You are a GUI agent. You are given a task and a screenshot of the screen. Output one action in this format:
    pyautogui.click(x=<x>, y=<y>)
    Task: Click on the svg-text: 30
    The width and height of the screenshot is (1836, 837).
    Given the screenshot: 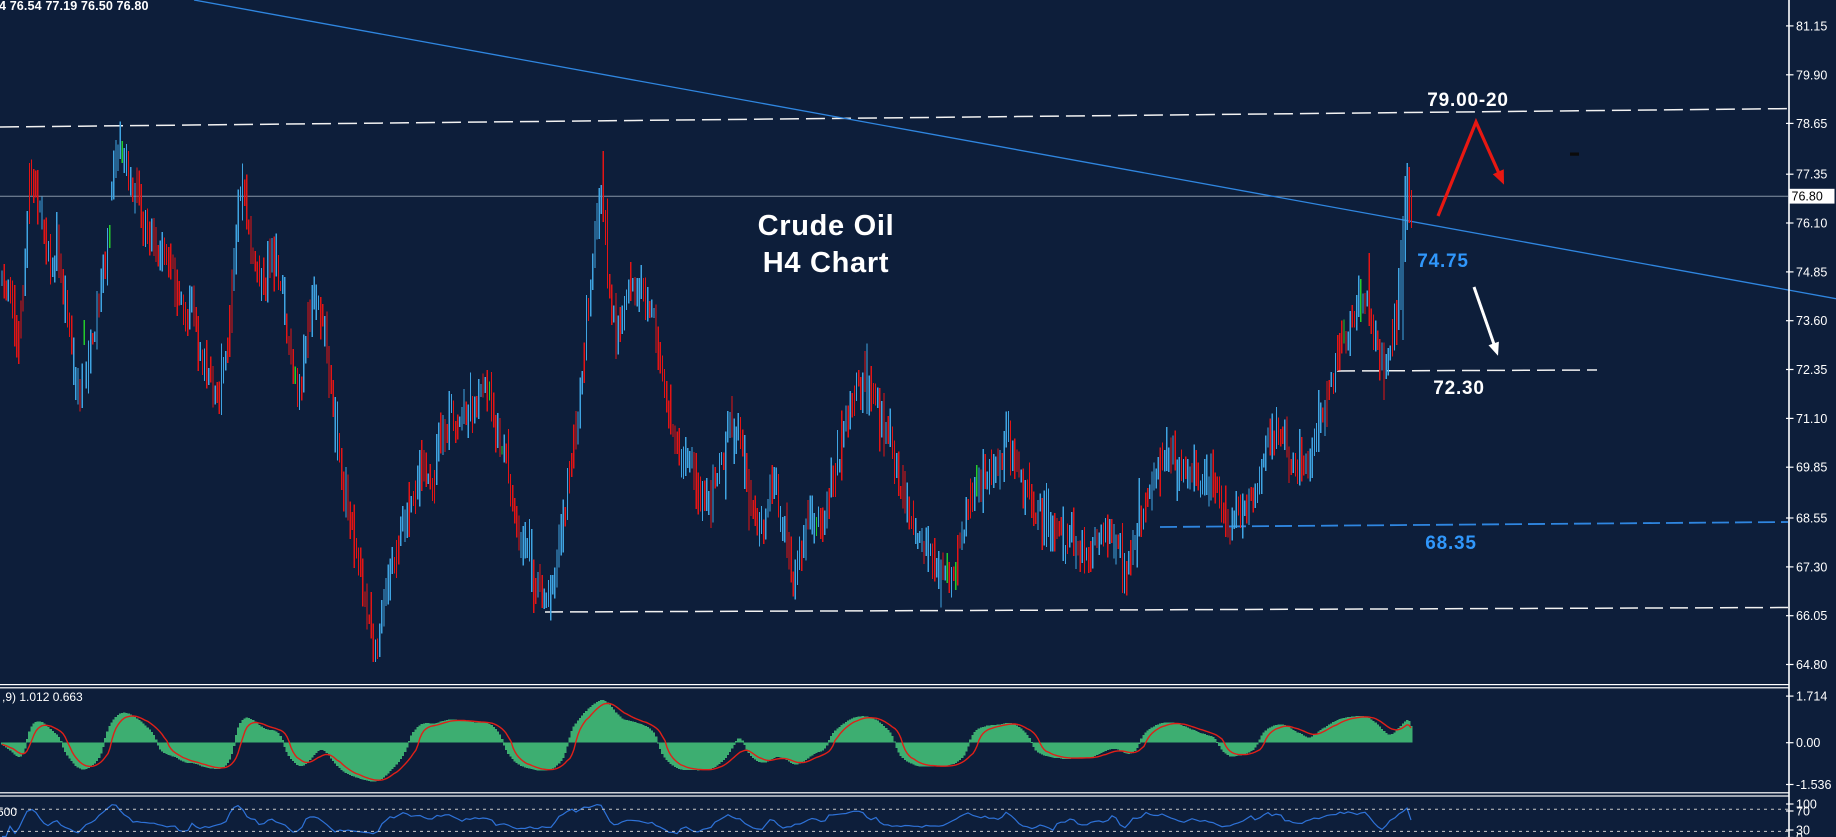 What is the action you would take?
    pyautogui.click(x=1803, y=830)
    